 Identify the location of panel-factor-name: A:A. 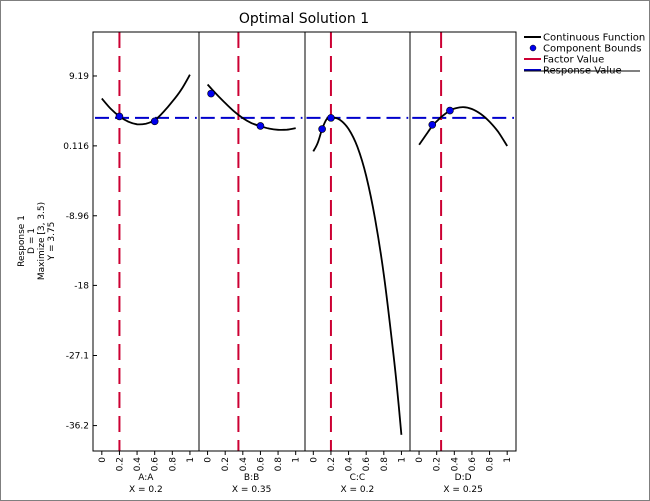
(146, 478).